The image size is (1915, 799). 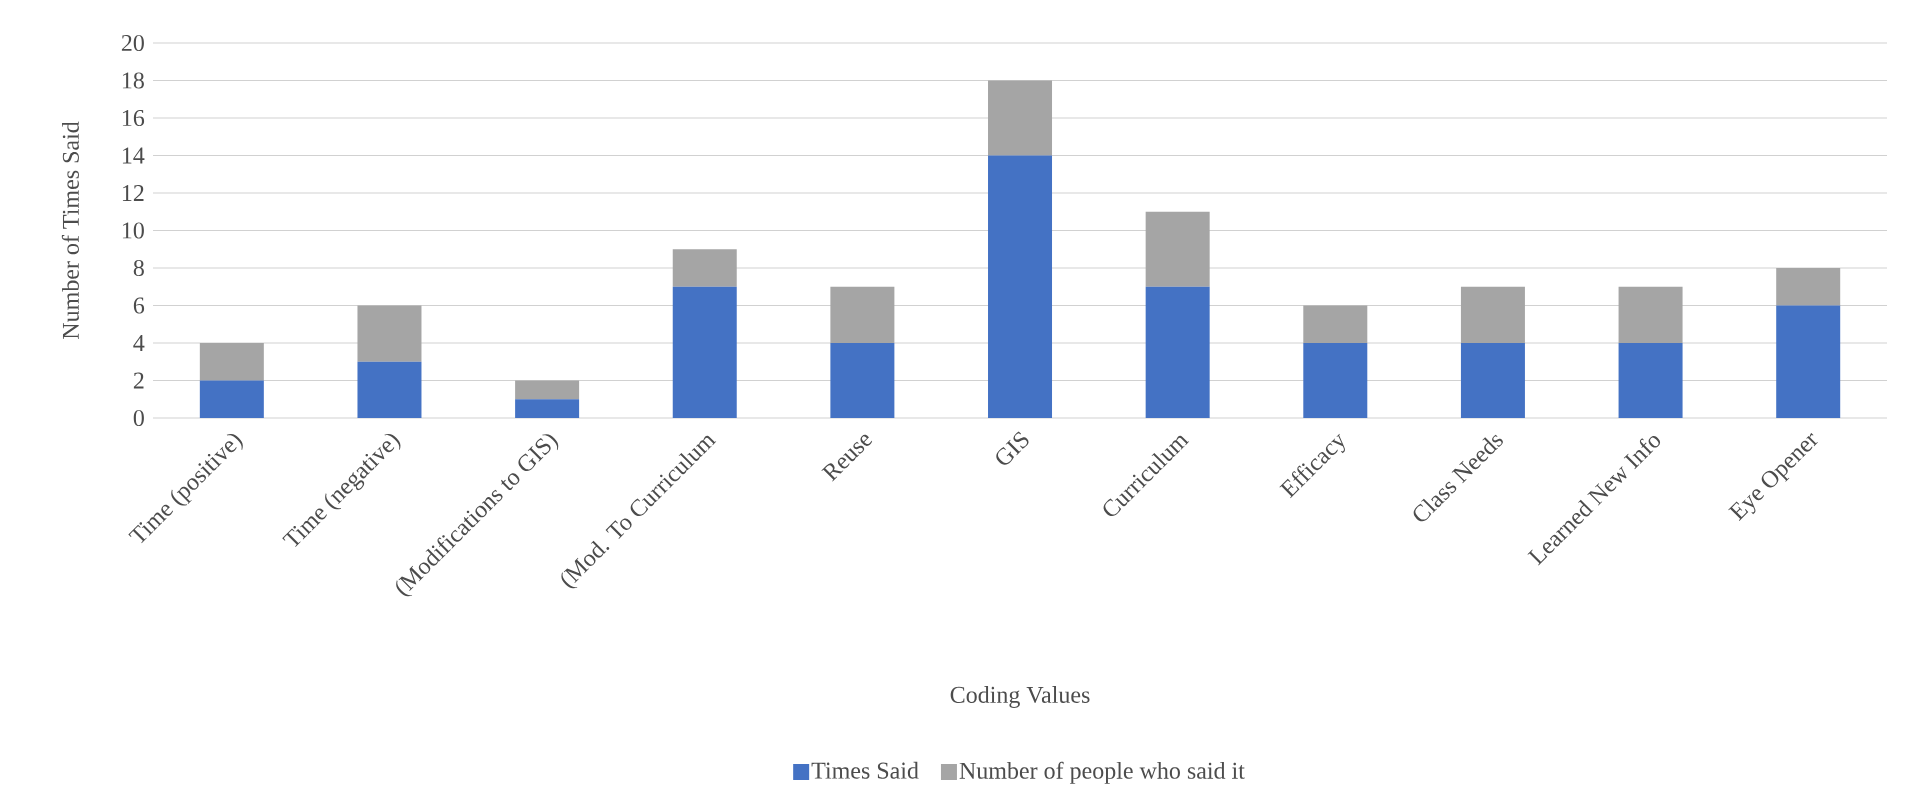 I want to click on y-axis-title: Number of Times Said, so click(x=70, y=230).